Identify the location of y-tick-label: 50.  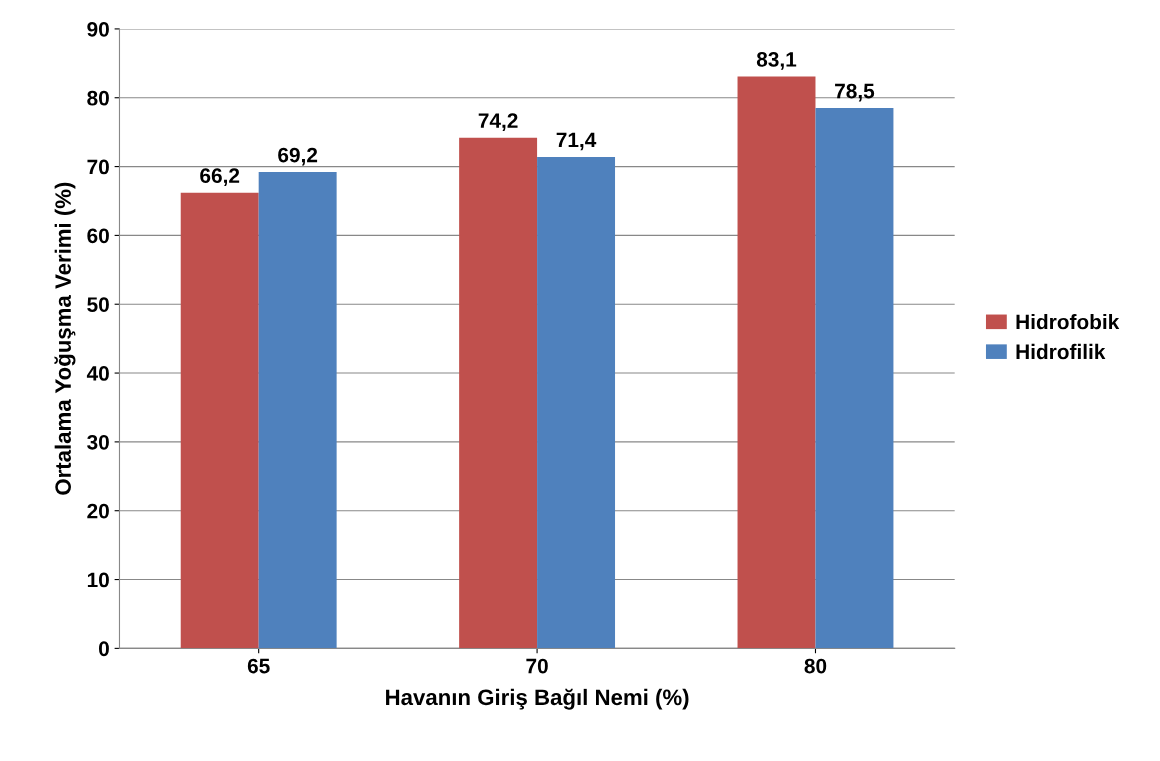
(98, 304).